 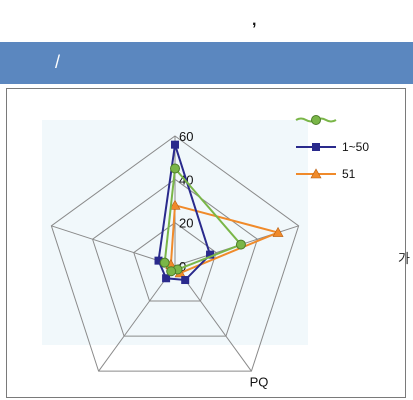 What do you see at coordinates (404, 258) in the screenshot?
I see `side-label: 가` at bounding box center [404, 258].